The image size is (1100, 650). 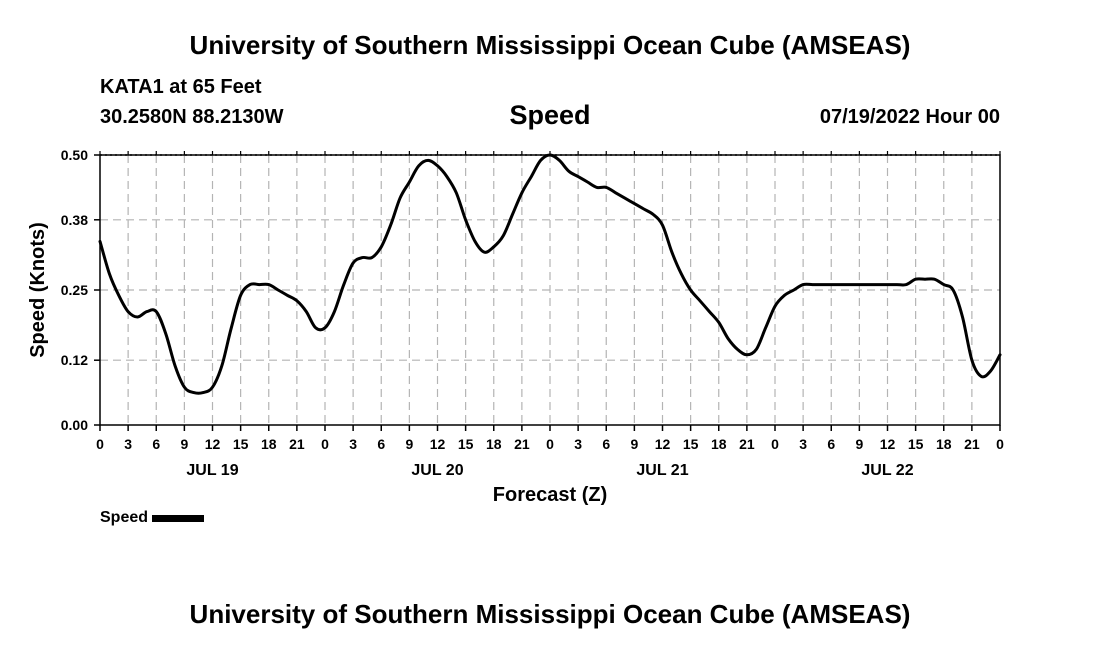 I want to click on station-label: KATA1 at 65 Feet, so click(x=181, y=87).